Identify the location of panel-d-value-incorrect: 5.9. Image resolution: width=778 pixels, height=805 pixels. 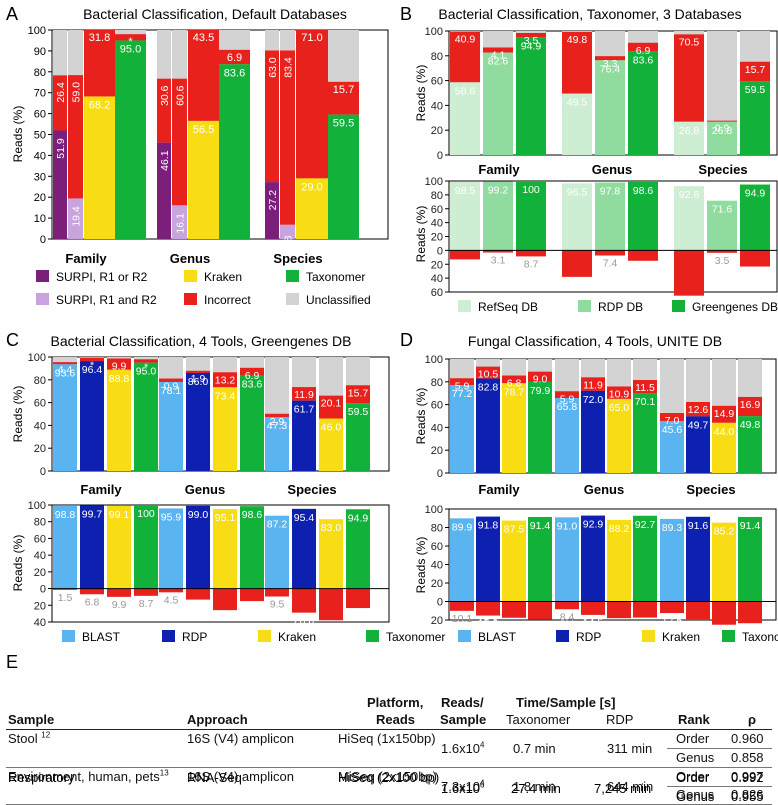
(462, 386).